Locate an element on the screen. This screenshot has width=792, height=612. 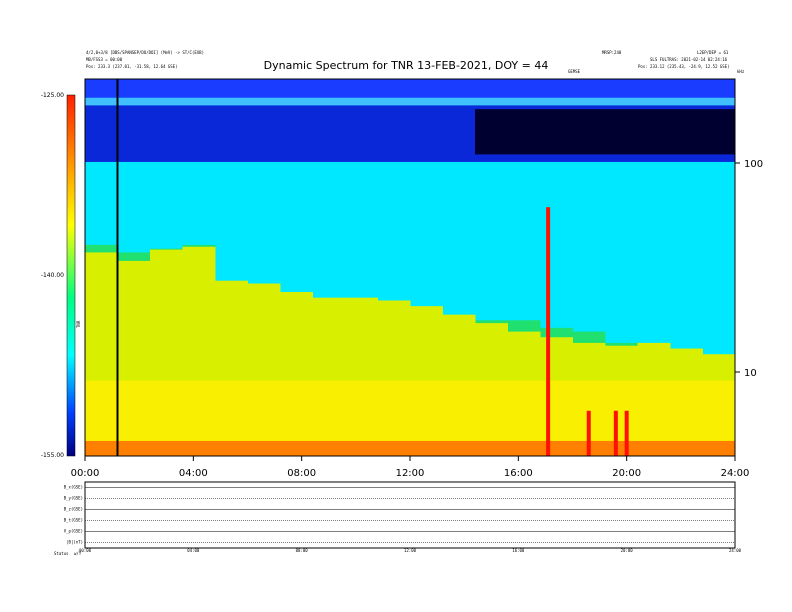
lower-panel-time-label: 16:00 is located at coordinates (518, 550).